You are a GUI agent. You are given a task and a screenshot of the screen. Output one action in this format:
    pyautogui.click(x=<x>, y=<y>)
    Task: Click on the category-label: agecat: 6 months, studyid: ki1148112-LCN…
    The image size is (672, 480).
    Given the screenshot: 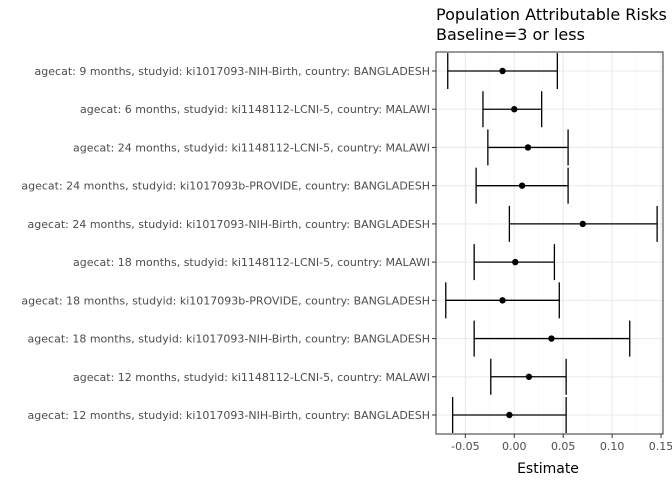 What is the action you would take?
    pyautogui.click(x=255, y=109)
    